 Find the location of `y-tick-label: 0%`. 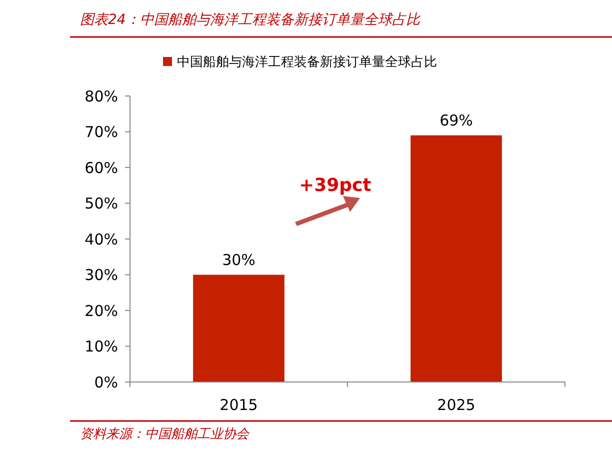

y-tick-label: 0% is located at coordinates (106, 382).